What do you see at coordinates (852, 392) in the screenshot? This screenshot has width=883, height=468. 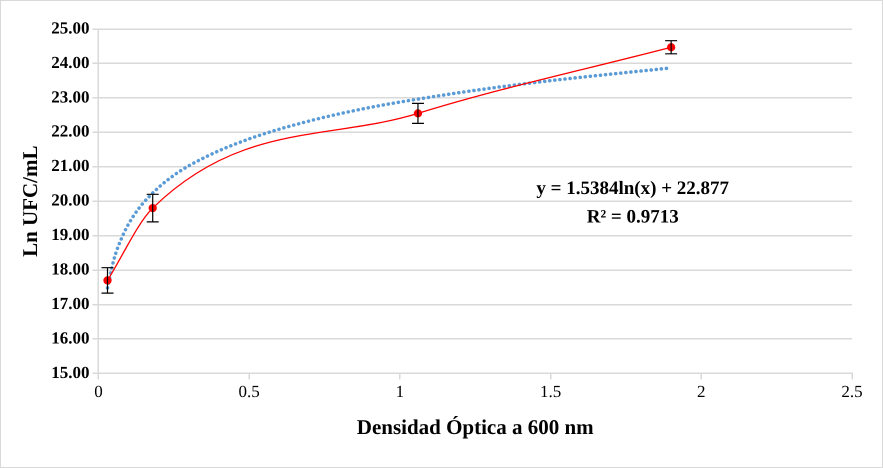 I see `x-tick-label: 2.5` at bounding box center [852, 392].